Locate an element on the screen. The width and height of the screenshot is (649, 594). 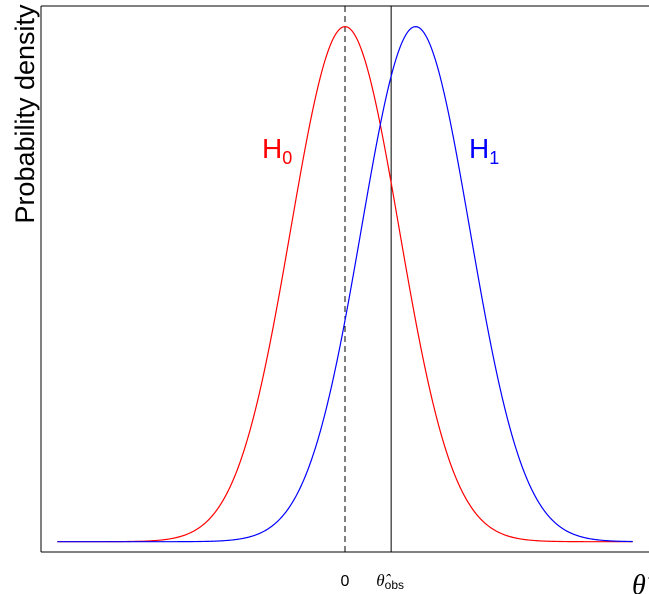
series-label-h1: H1 is located at coordinates (484, 150).